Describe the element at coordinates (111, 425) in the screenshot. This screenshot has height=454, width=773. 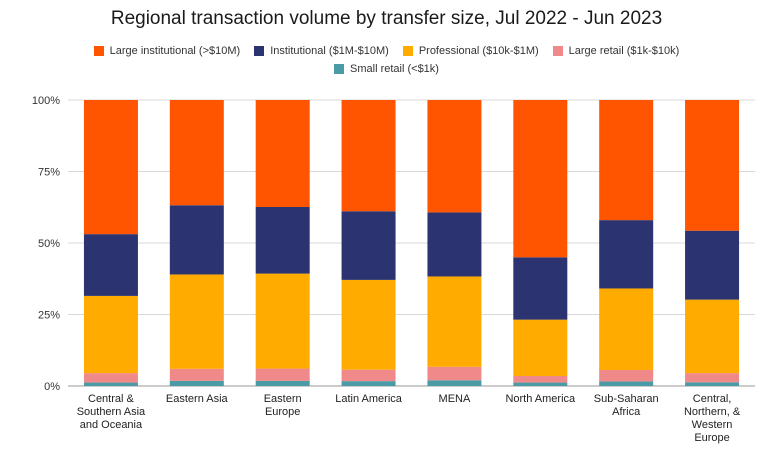
I see `x-tick-label-line: and Oceania` at that location.